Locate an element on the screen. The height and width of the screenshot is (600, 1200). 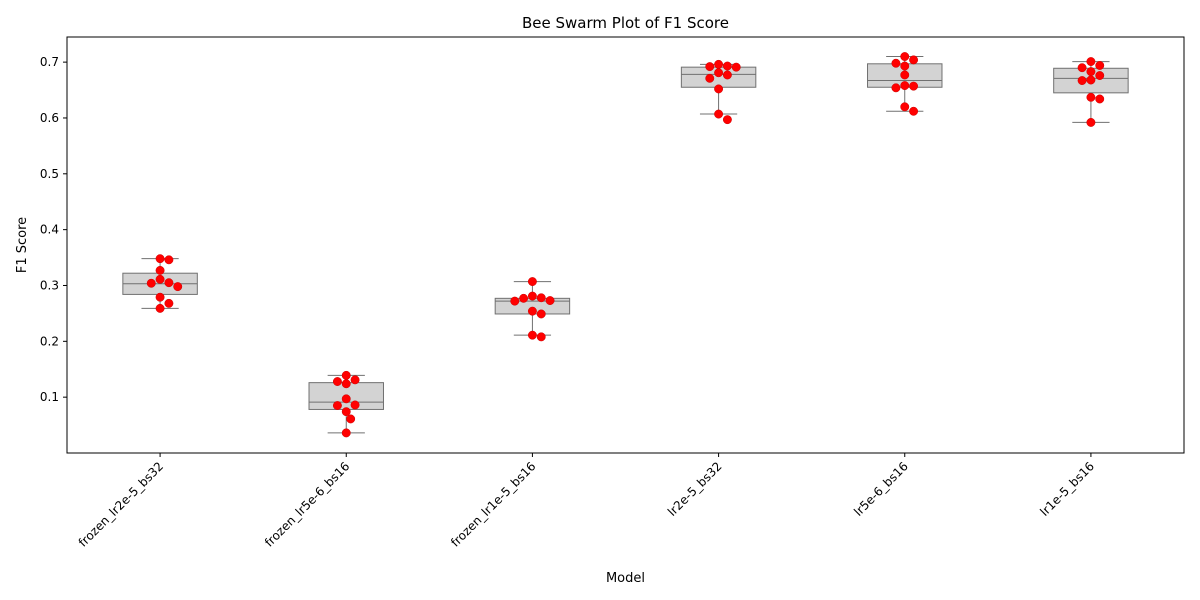
x-tick-label: frozen_lr2e-5_bs32 is located at coordinates (121, 504).